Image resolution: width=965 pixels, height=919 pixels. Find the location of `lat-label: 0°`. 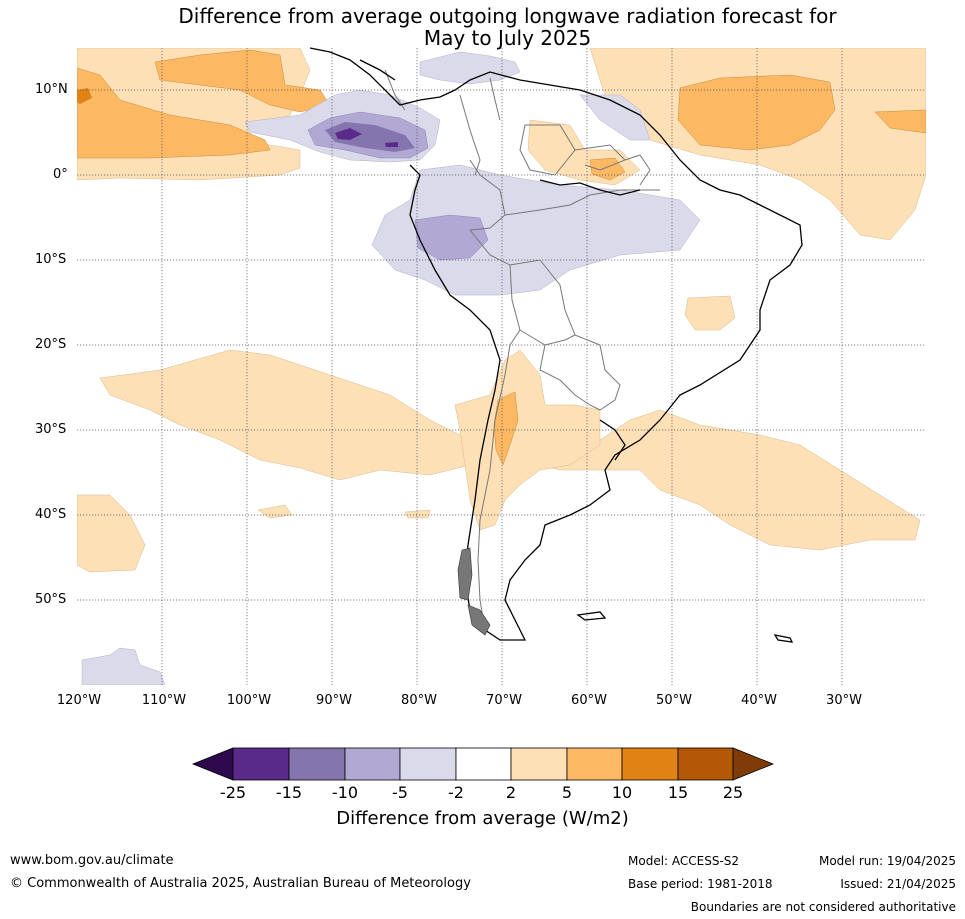

lat-label: 0° is located at coordinates (60, 174).